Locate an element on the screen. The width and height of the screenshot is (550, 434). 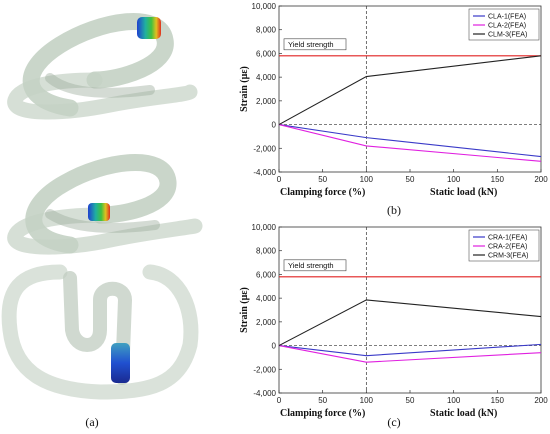
legend-entry: CRM-3(FEA) is located at coordinates (508, 256).